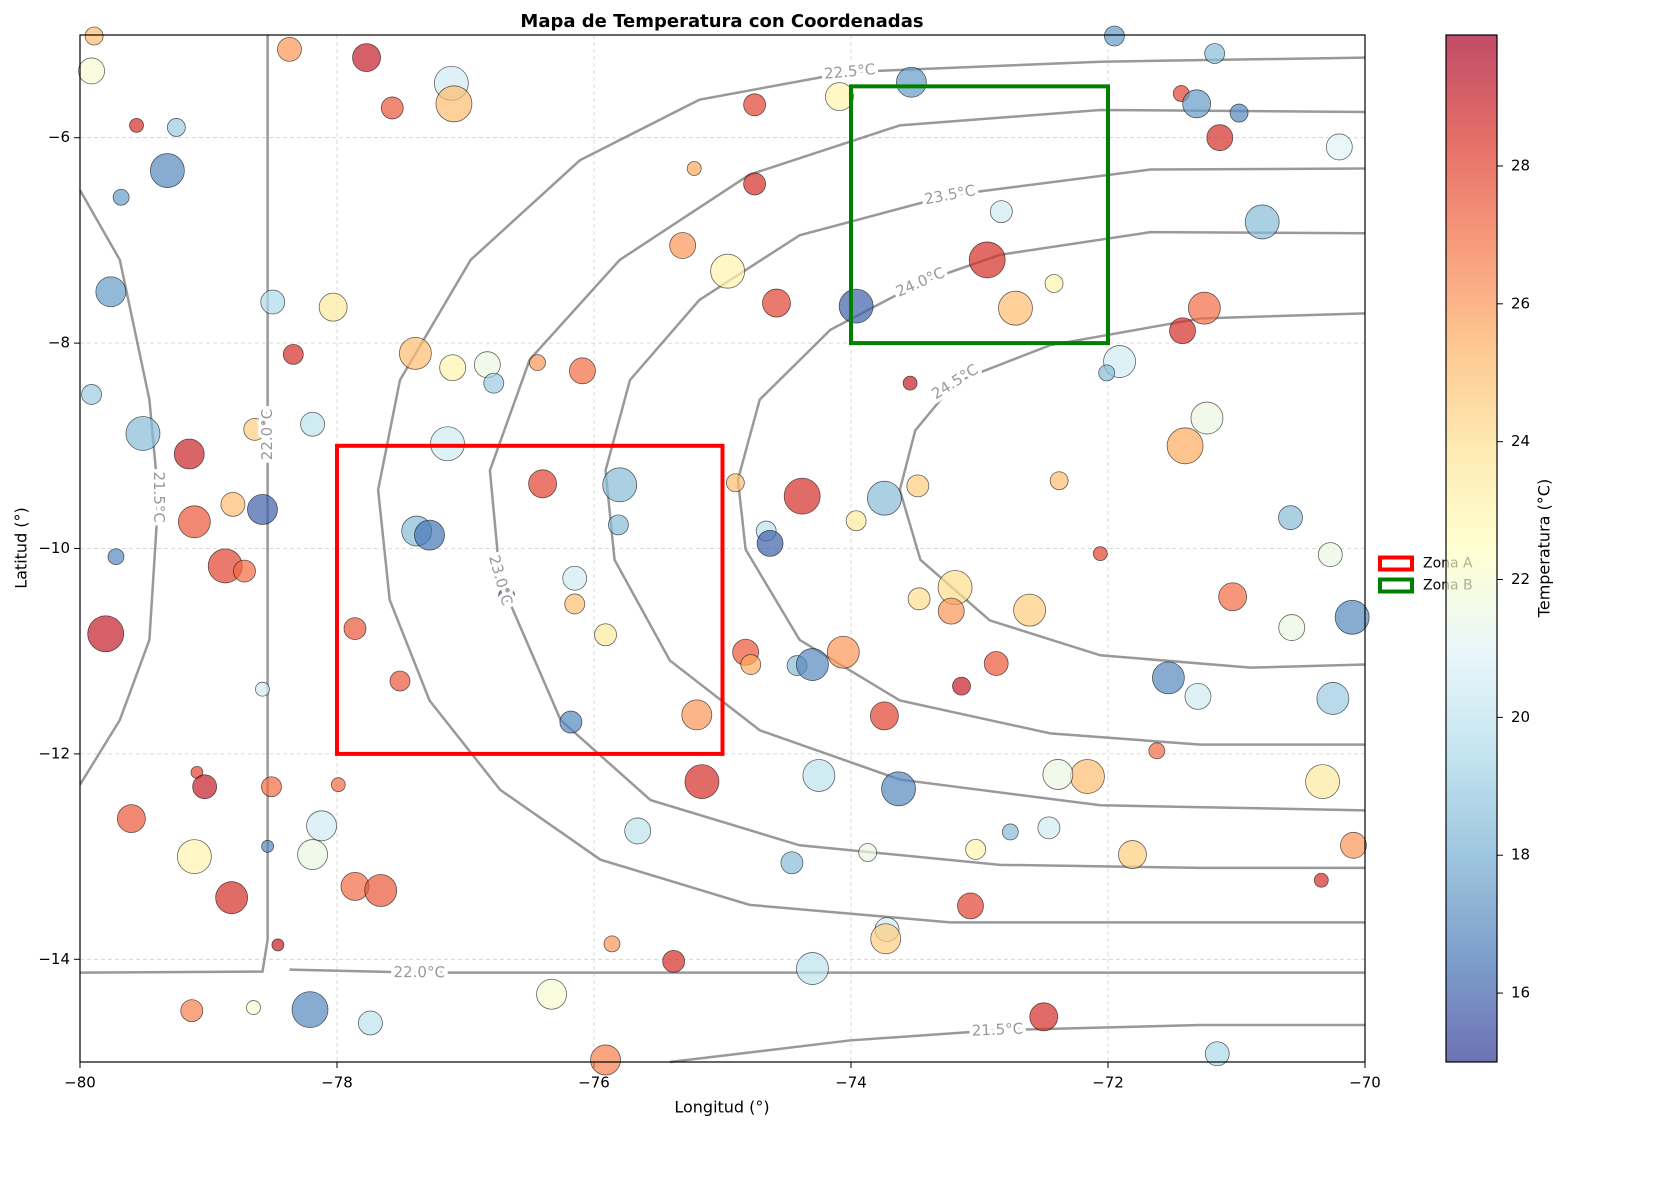 The width and height of the screenshot is (1654, 1193). I want to click on colorbar-label: Temperatura (°C), so click(1544, 548).